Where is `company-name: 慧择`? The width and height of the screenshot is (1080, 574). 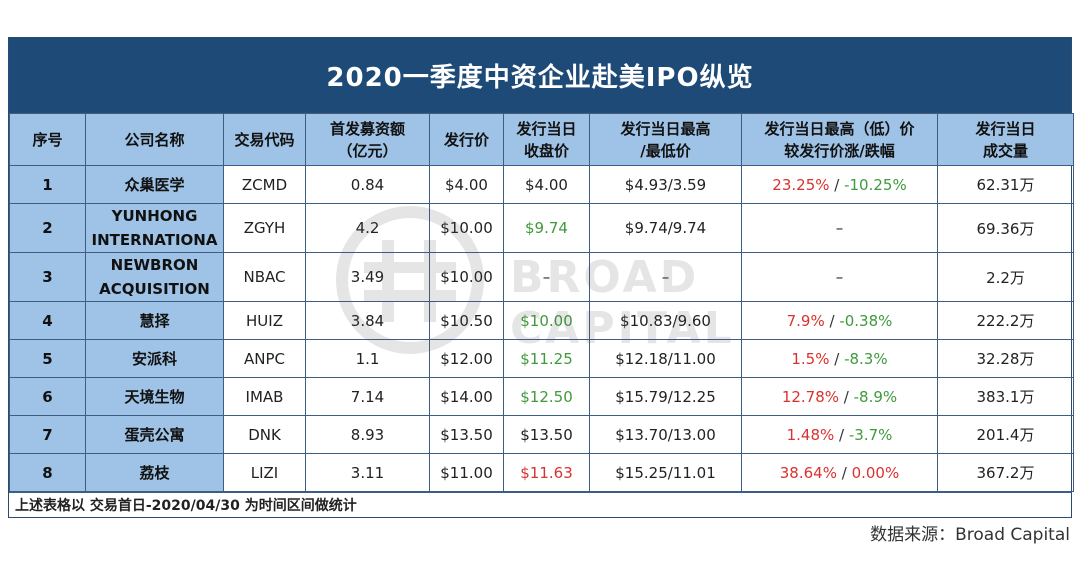 company-name: 慧择 is located at coordinates (154, 320).